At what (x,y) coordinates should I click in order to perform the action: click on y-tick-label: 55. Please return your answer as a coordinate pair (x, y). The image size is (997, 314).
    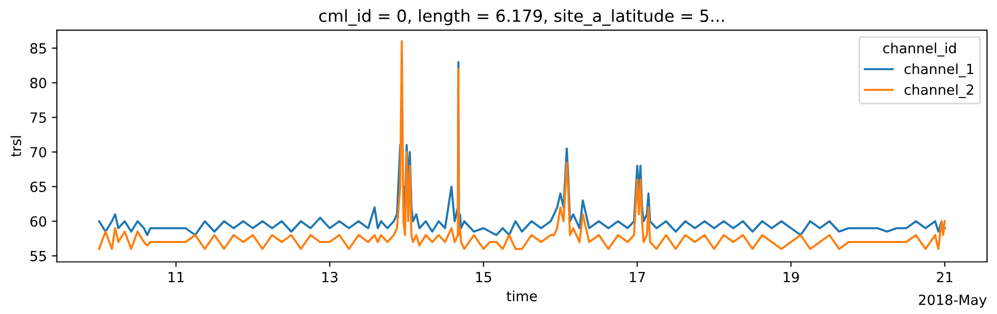
    Looking at the image, I should click on (38, 256).